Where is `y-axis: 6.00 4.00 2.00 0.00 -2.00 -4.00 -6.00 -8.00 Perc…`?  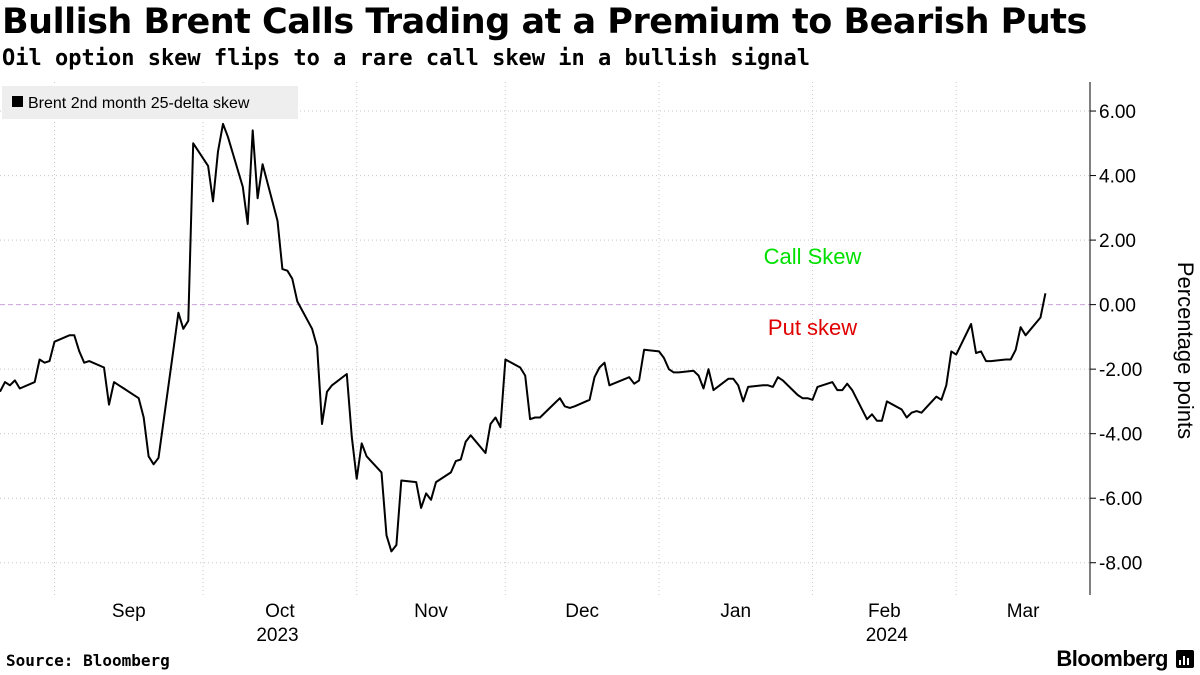 y-axis: 6.00 4.00 2.00 0.00 -2.00 -4.00 -6.00 -8.00 Perc… is located at coordinates (1143, 338).